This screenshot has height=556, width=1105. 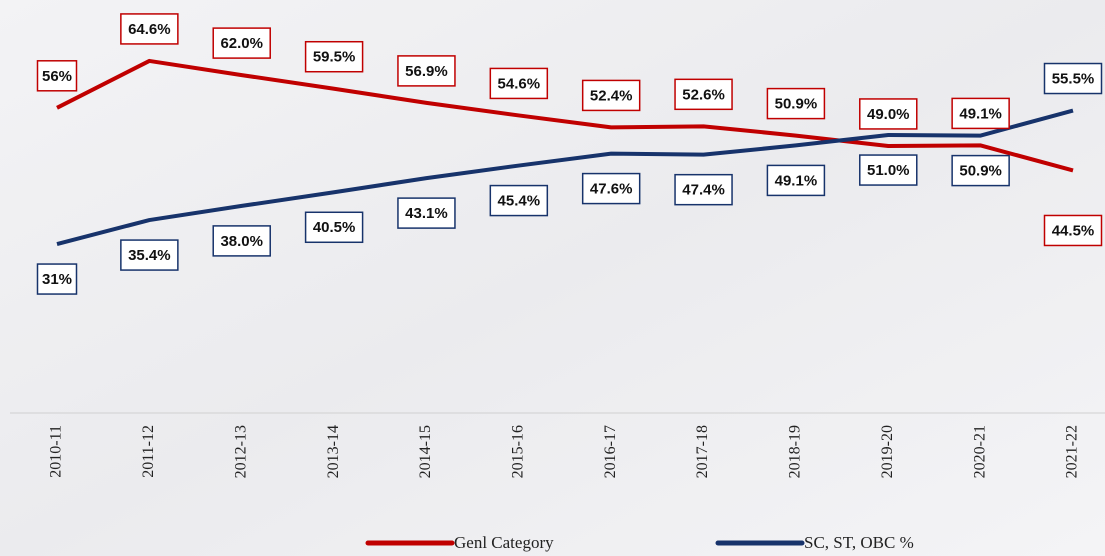 What do you see at coordinates (610, 451) in the screenshot?
I see `x-tick-label: 2016-17` at bounding box center [610, 451].